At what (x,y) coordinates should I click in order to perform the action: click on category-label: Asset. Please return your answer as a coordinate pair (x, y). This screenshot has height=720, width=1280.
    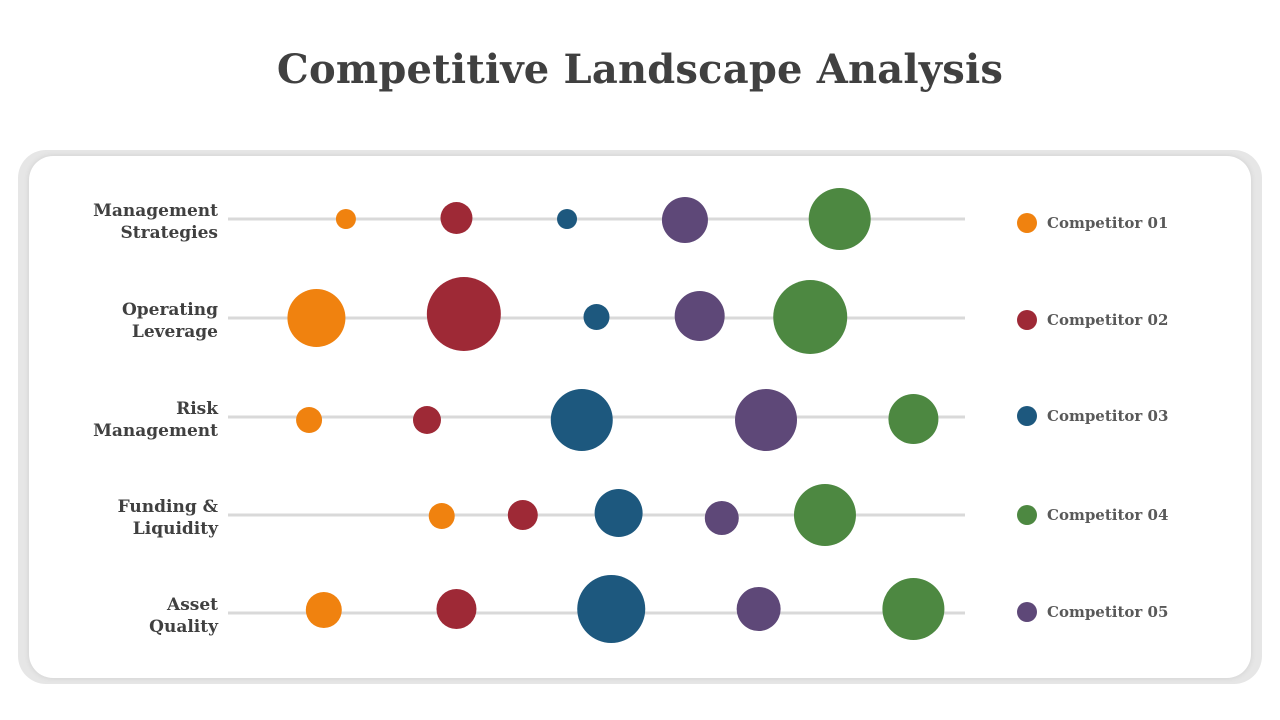
    Looking at the image, I should click on (192, 605).